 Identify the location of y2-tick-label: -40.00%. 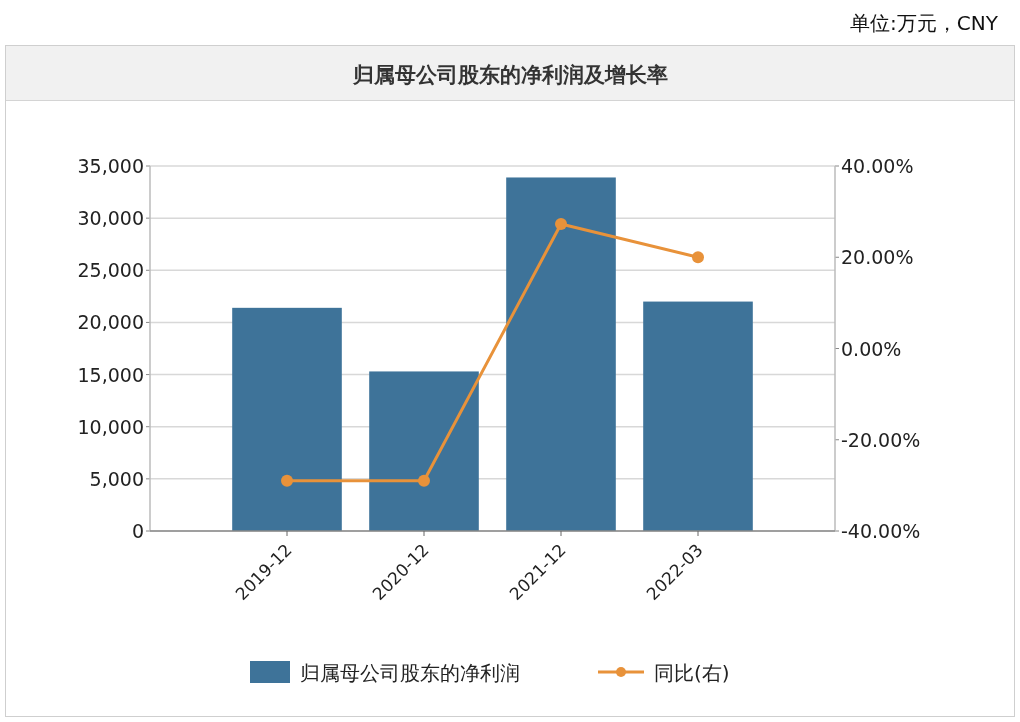
(881, 531).